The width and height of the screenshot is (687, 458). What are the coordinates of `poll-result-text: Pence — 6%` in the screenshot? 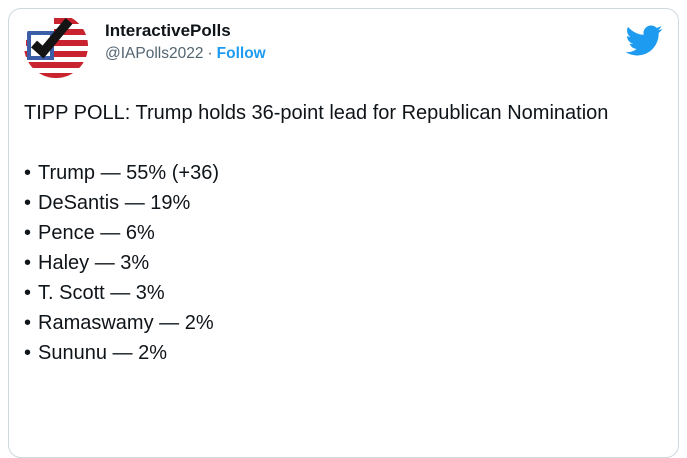 It's located at (96, 233).